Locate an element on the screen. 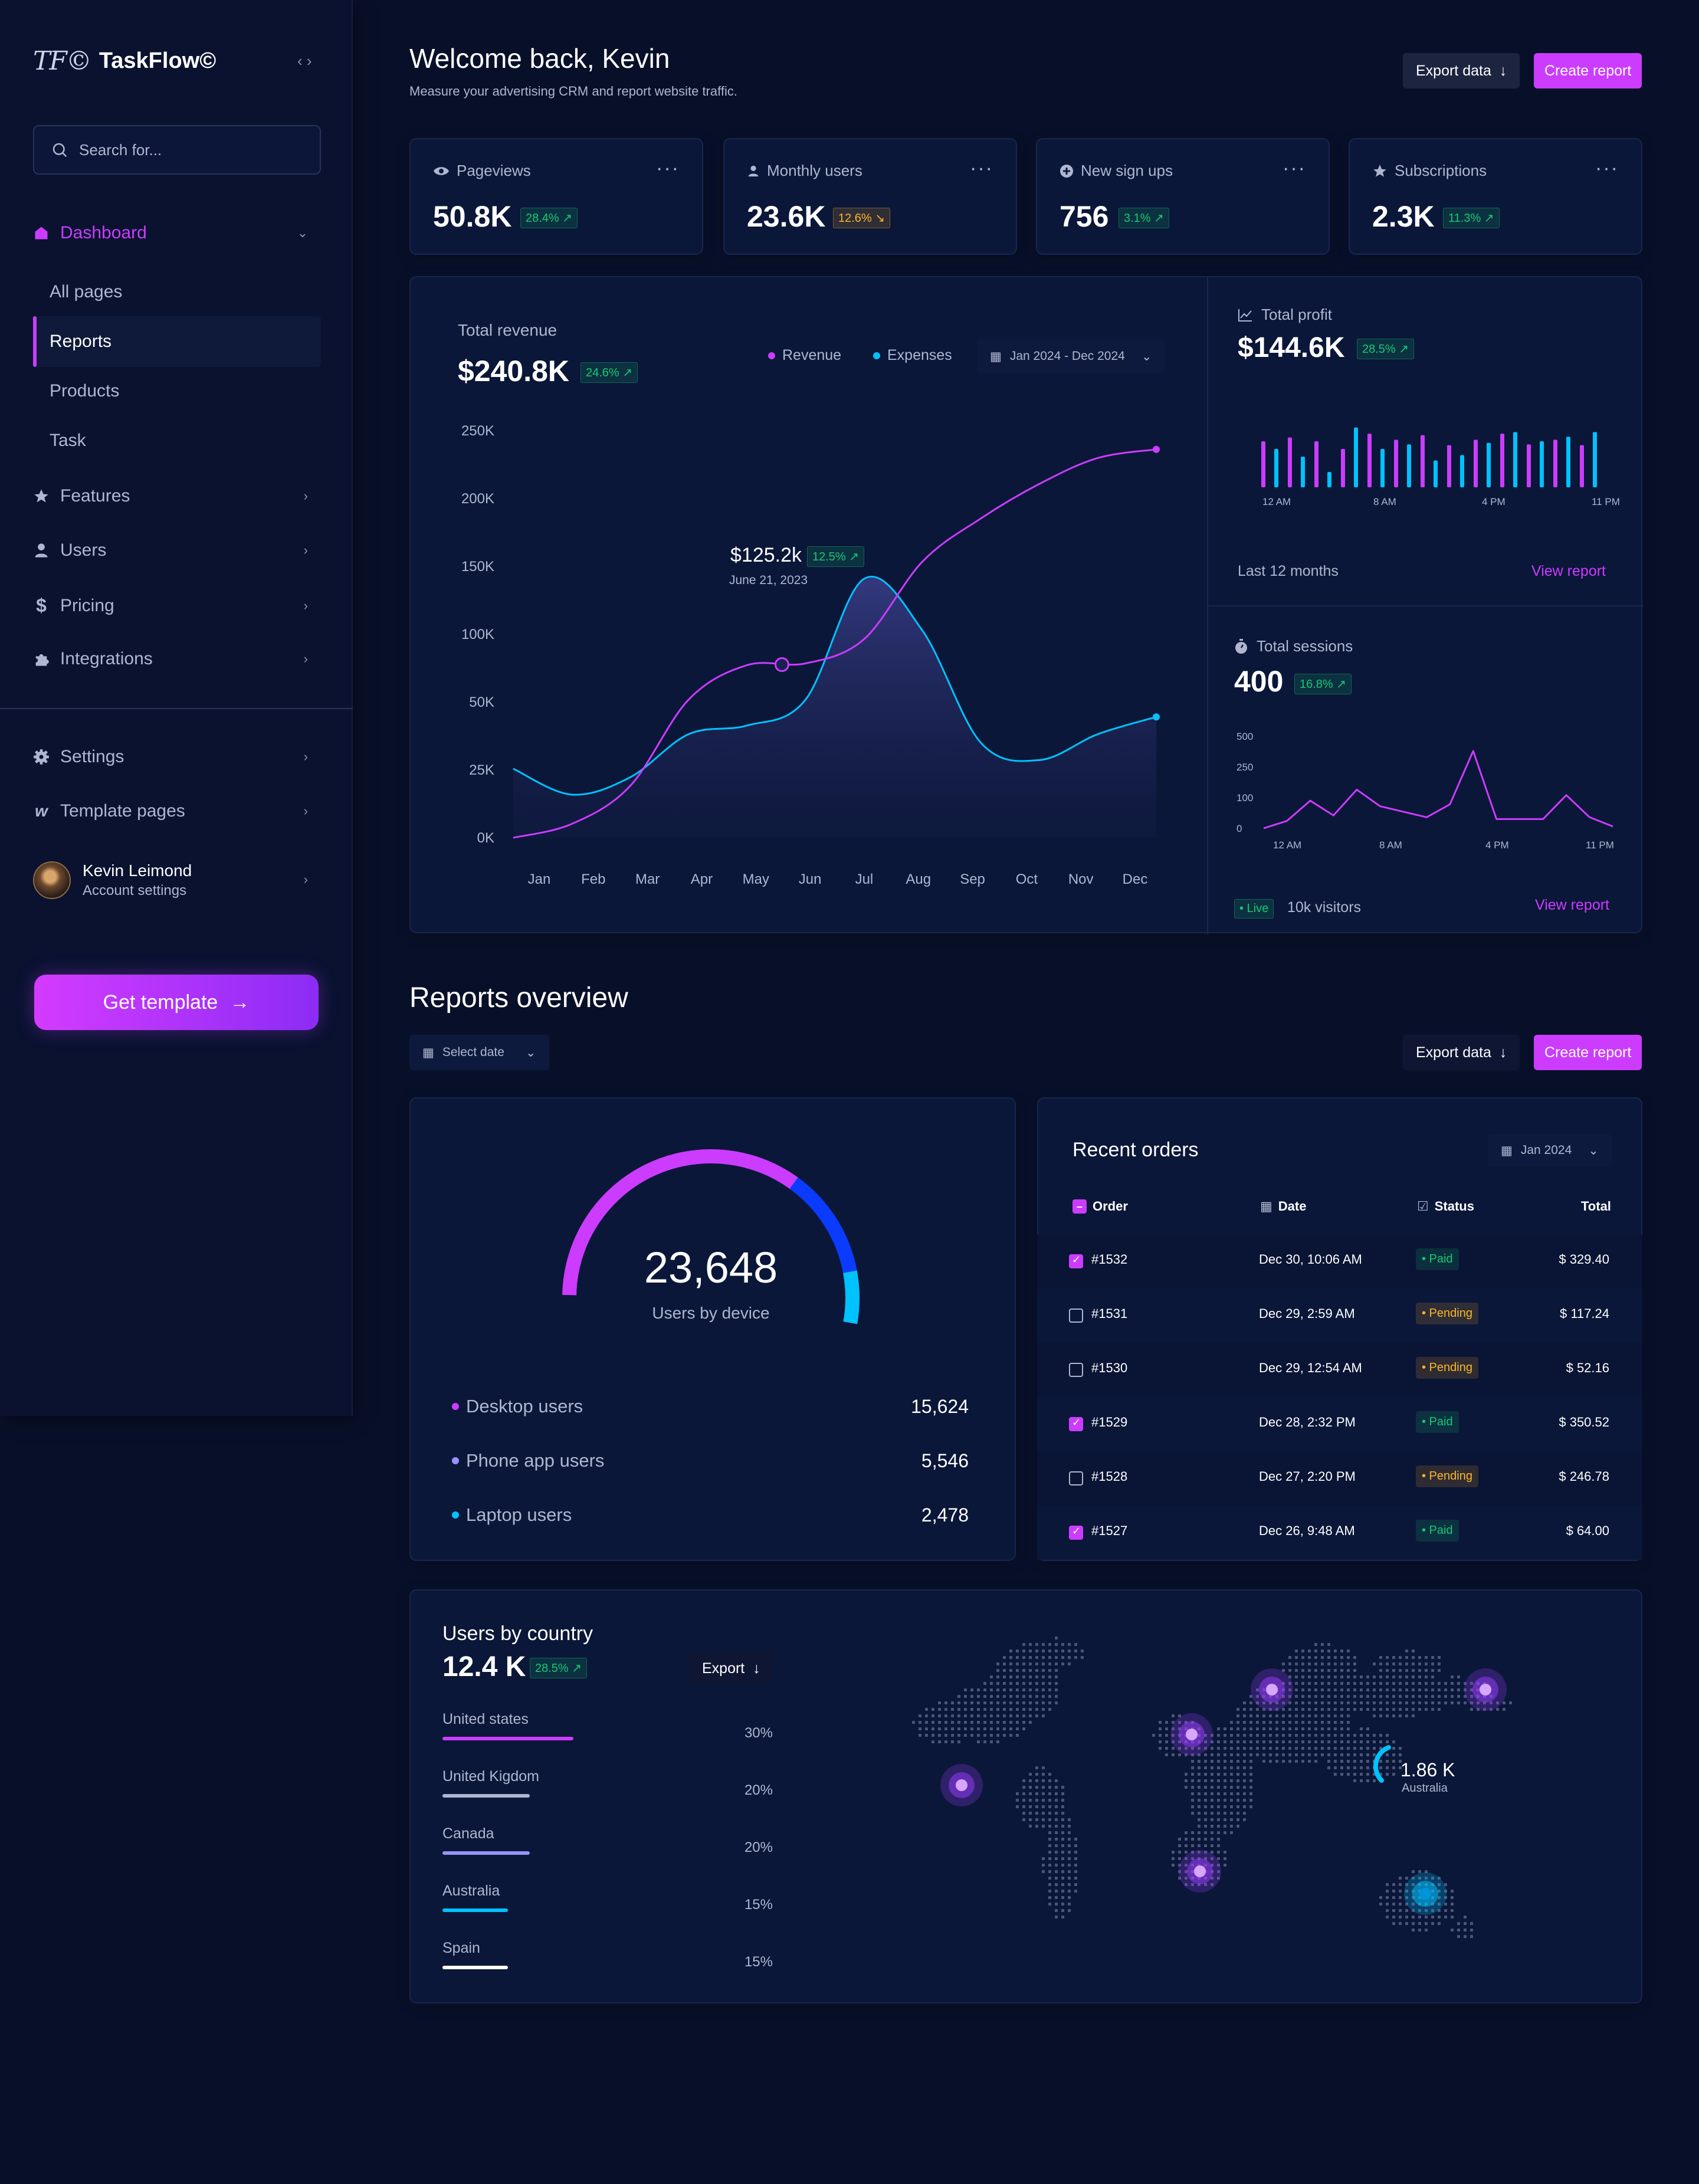  checkbox-all: – is located at coordinates (1079, 1206).